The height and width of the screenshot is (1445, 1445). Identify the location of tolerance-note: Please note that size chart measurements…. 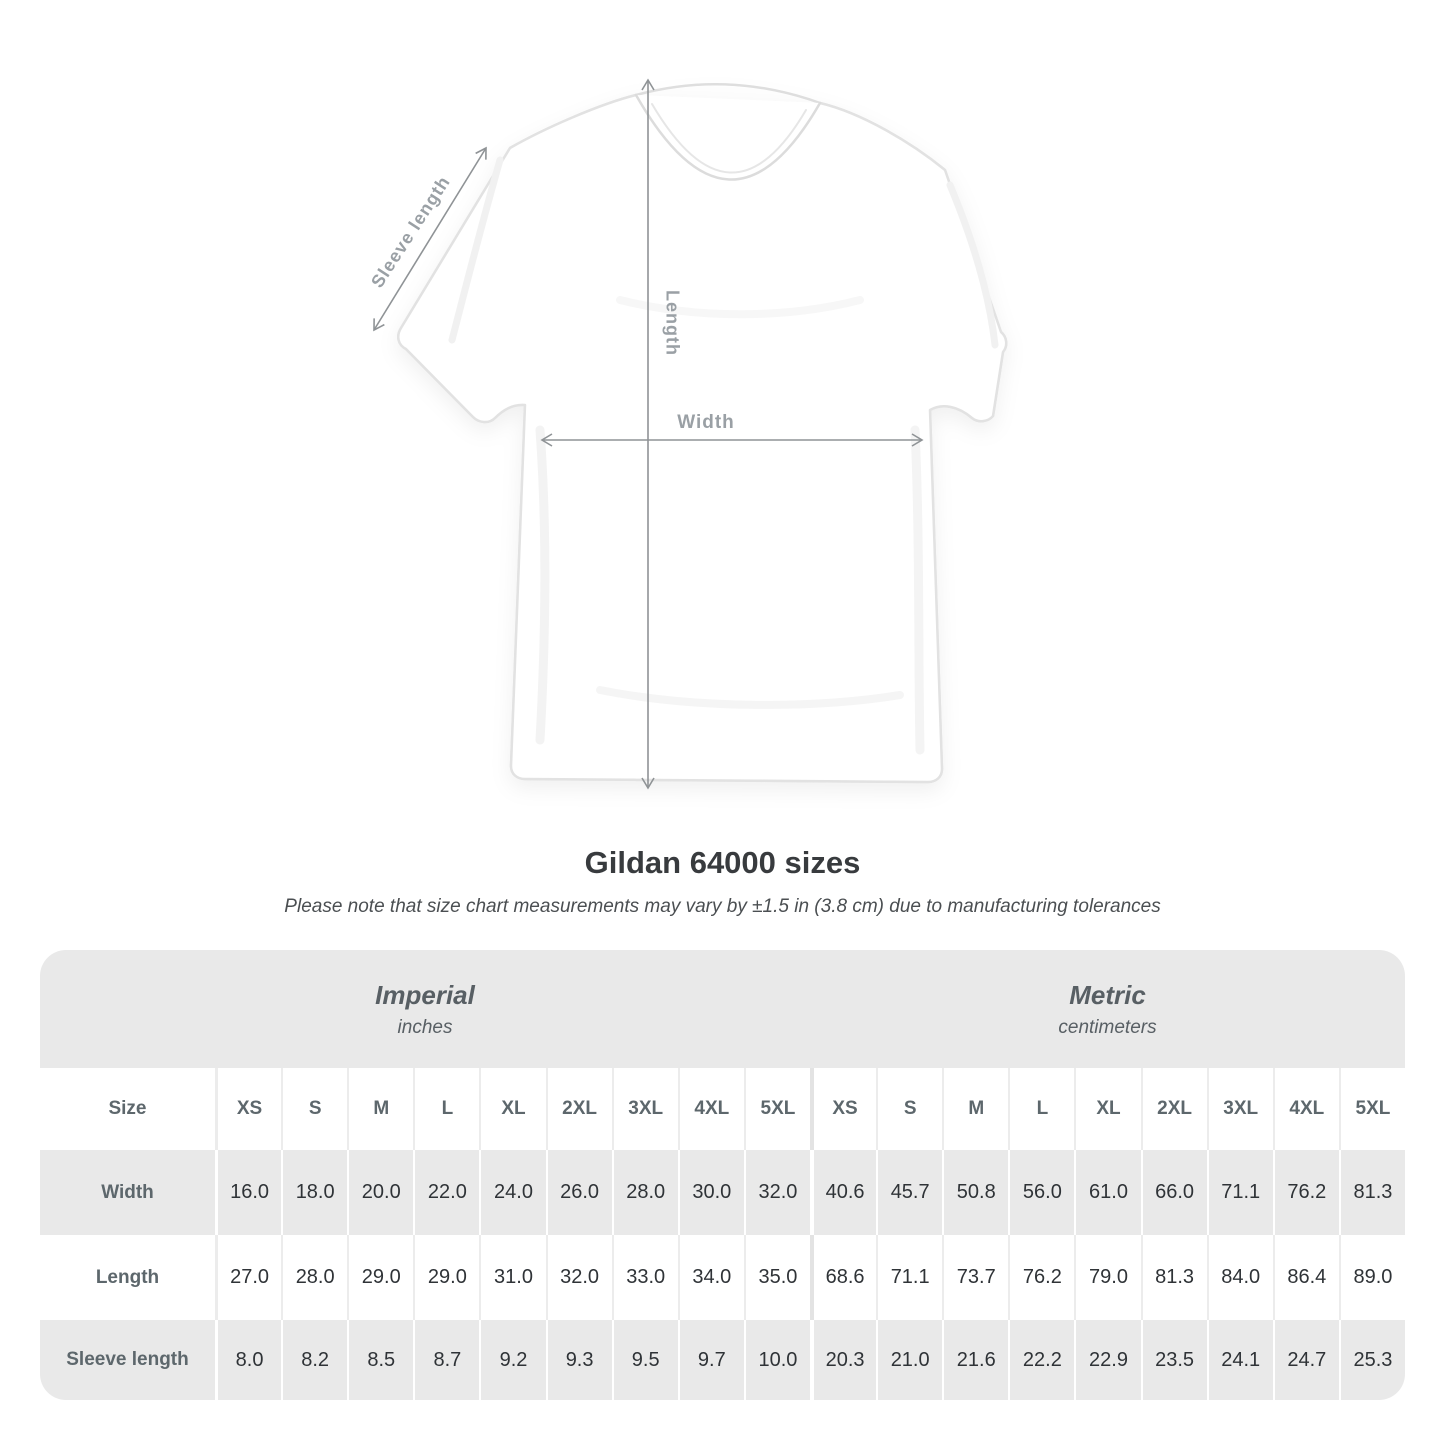
(722, 906).